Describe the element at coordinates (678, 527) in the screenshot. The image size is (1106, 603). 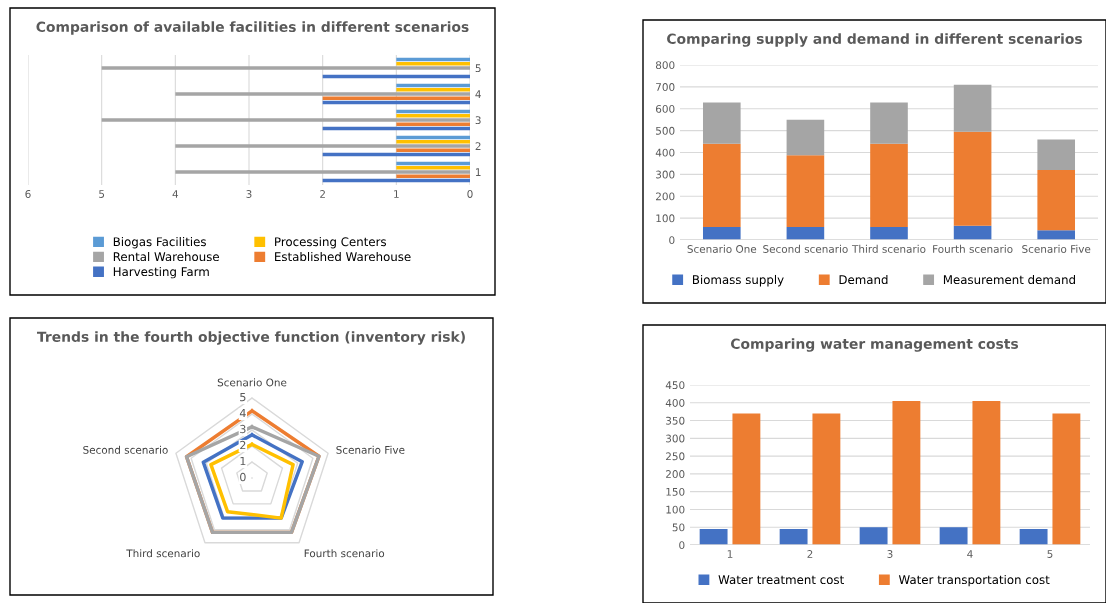
I see `y-tick-label: 50` at that location.